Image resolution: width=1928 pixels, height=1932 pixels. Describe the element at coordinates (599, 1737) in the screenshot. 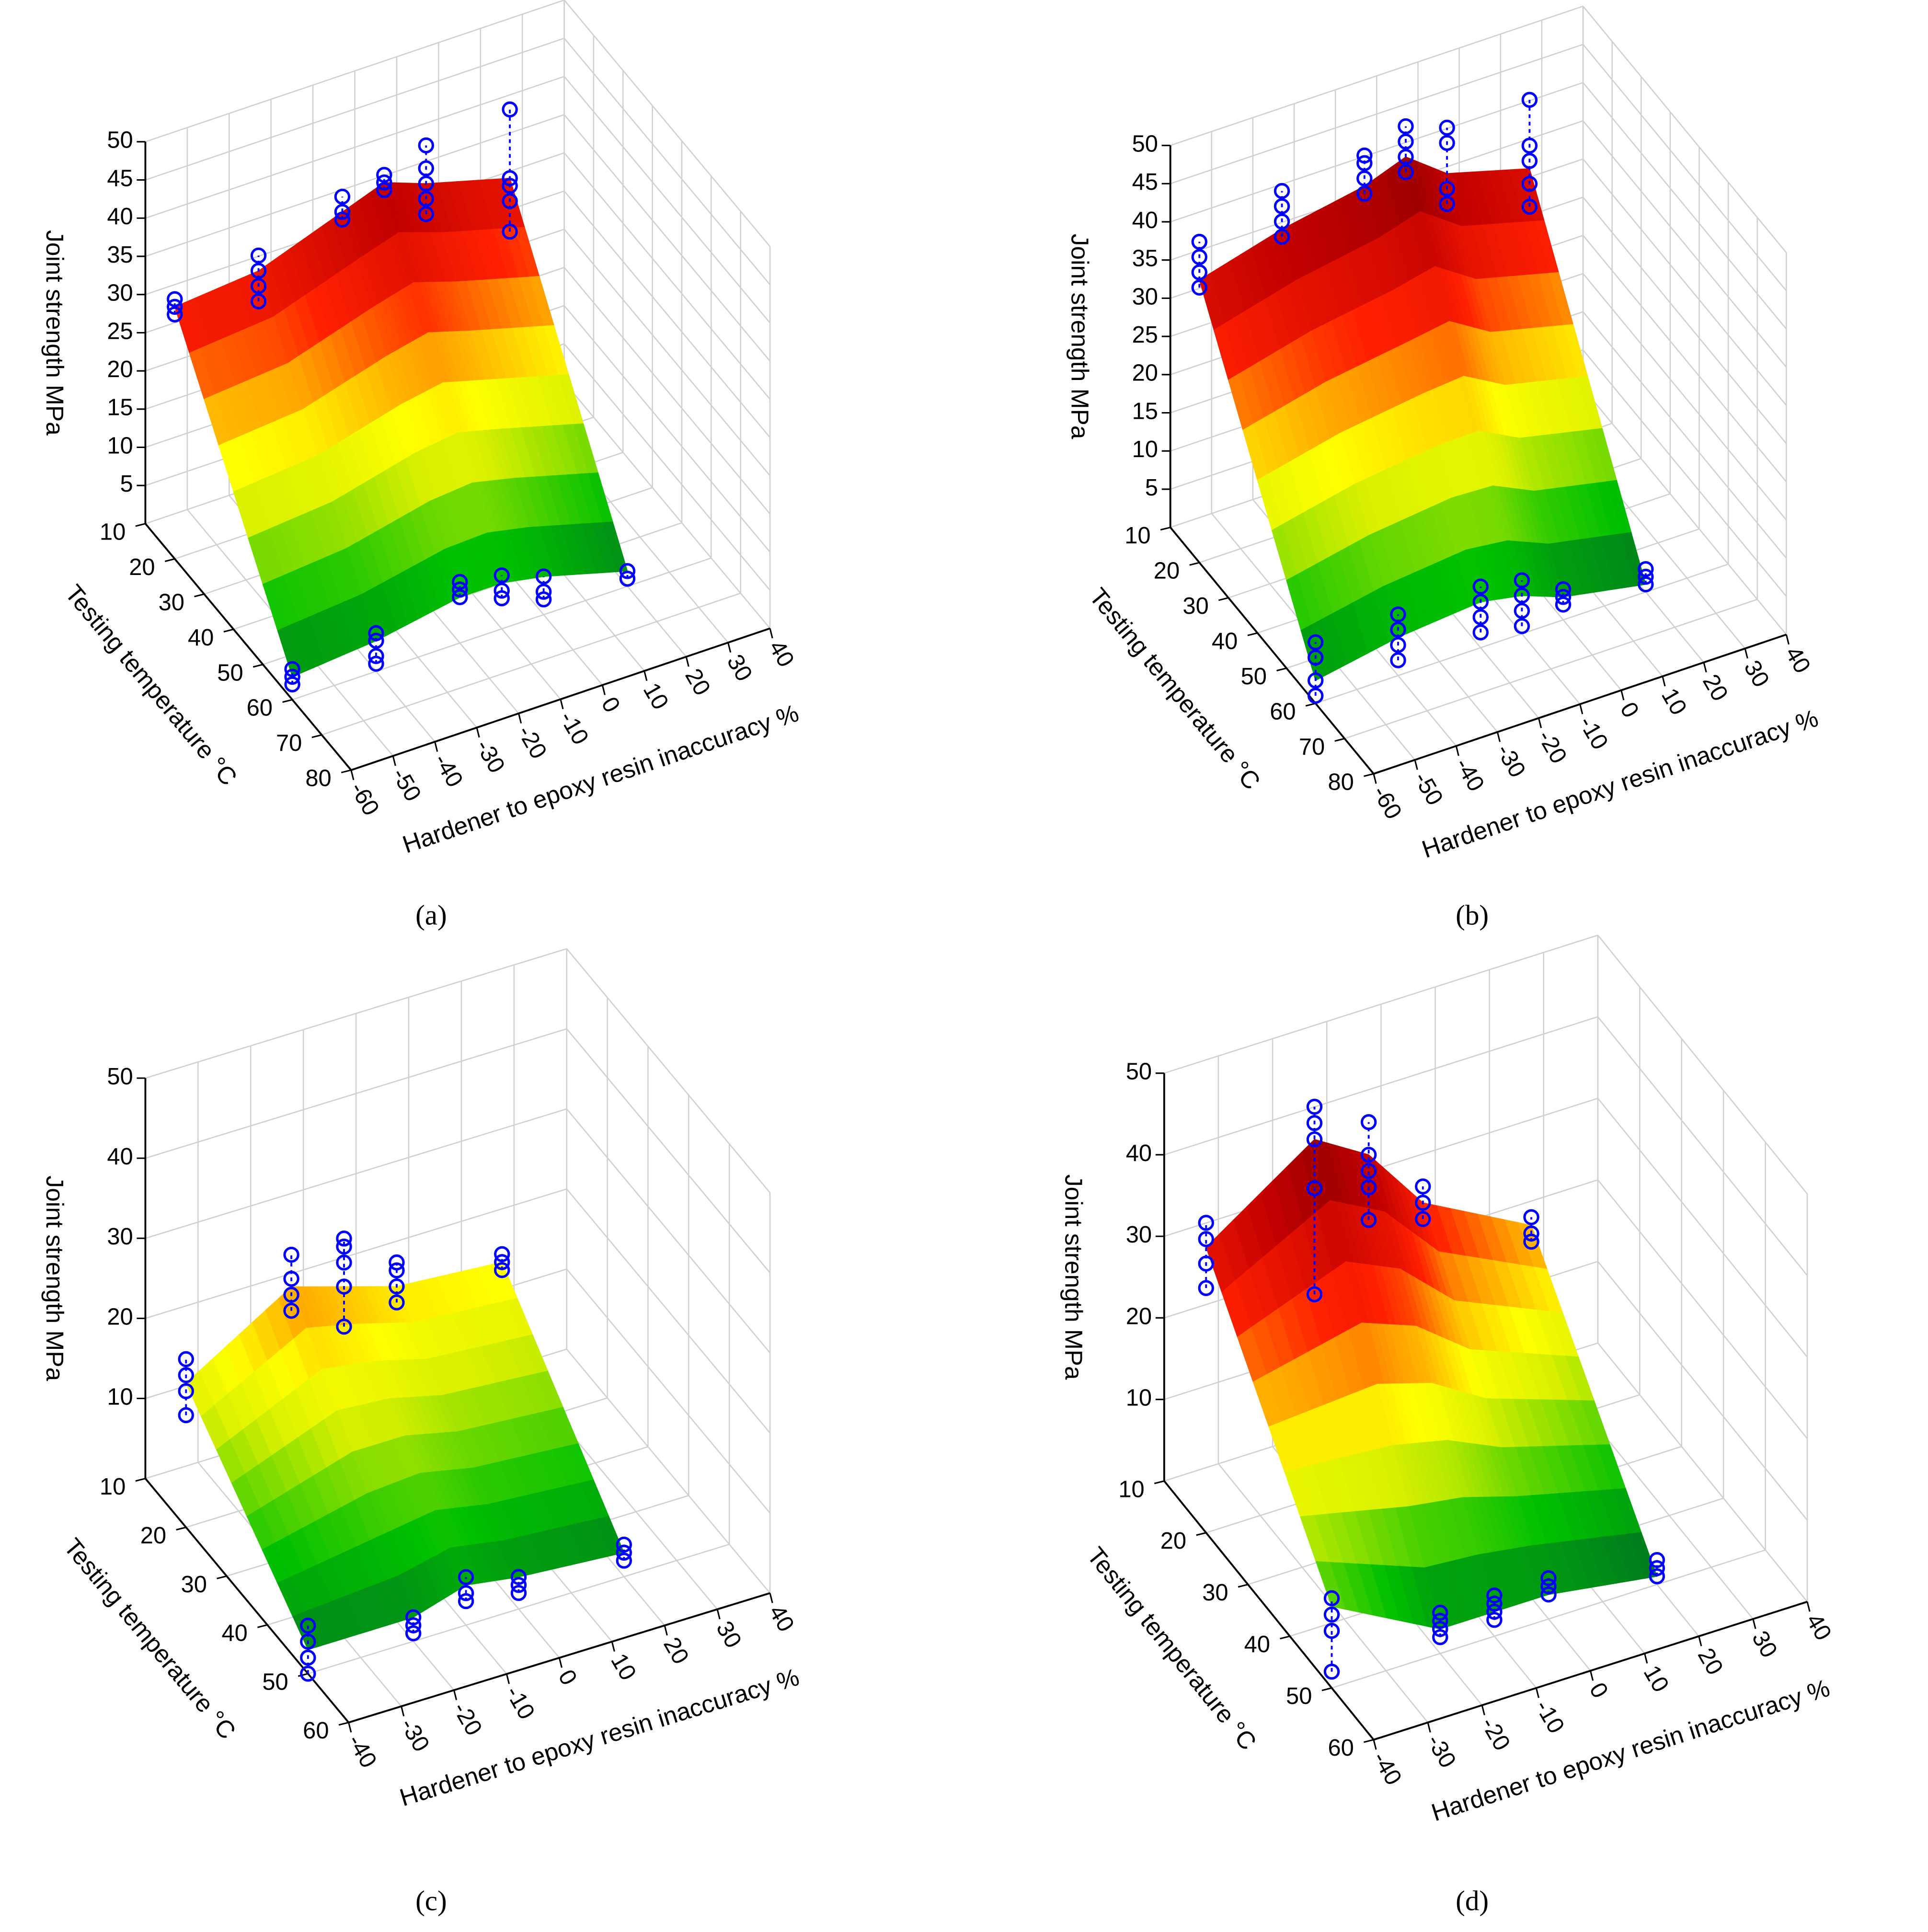

I see `x-axis-title: Hardener to epoxy resin inaccuracy %` at that location.